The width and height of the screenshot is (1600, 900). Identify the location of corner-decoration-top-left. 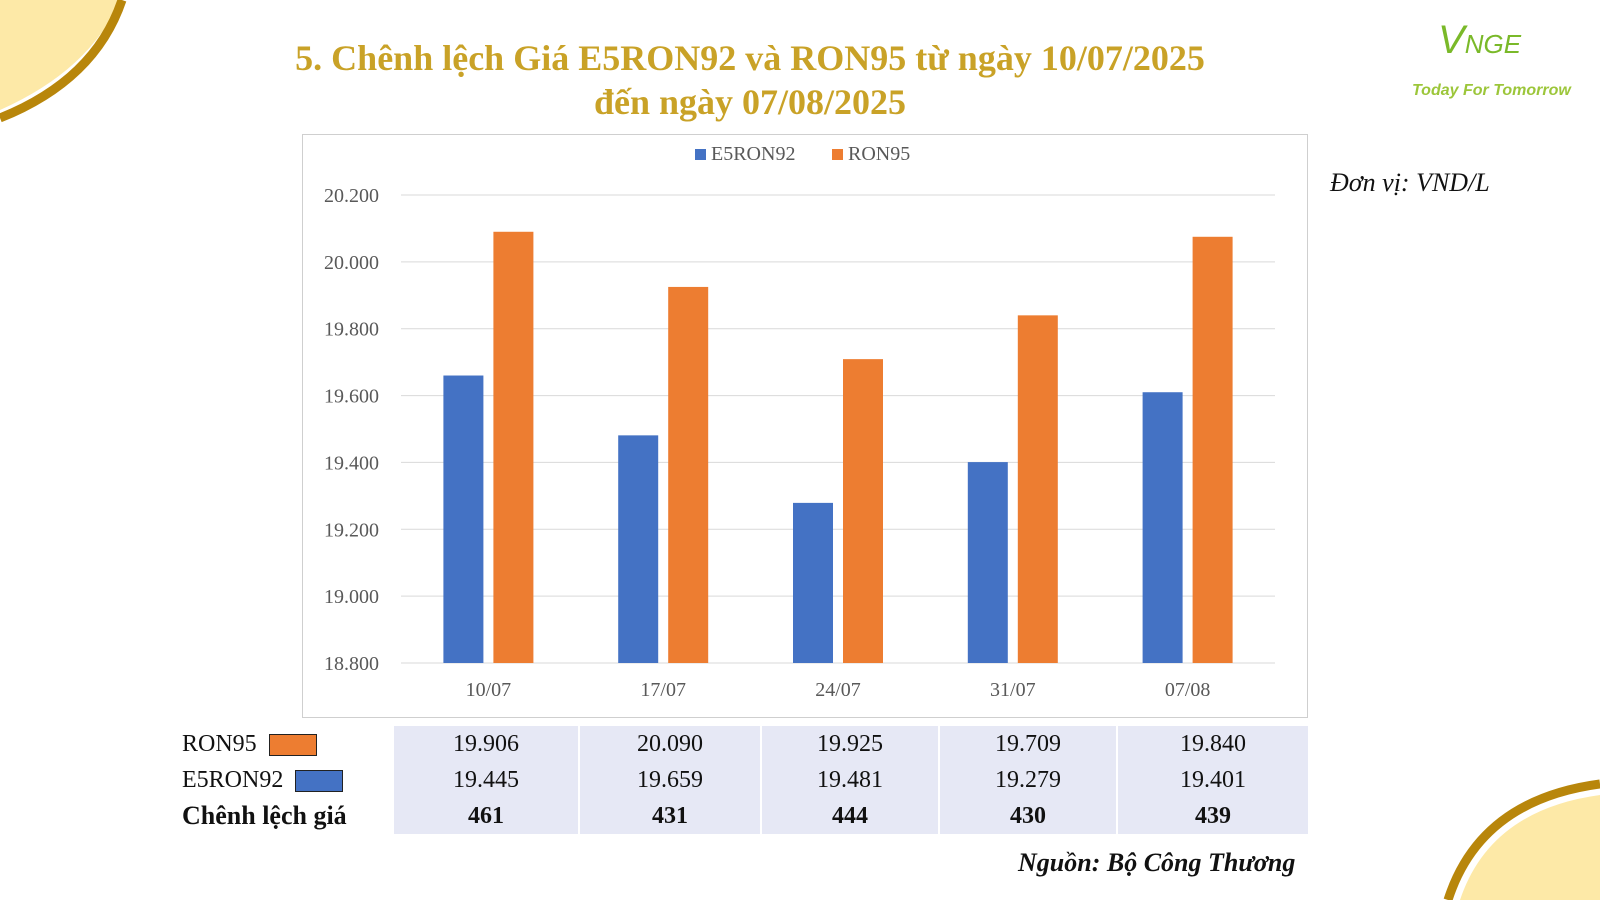
(63, 61).